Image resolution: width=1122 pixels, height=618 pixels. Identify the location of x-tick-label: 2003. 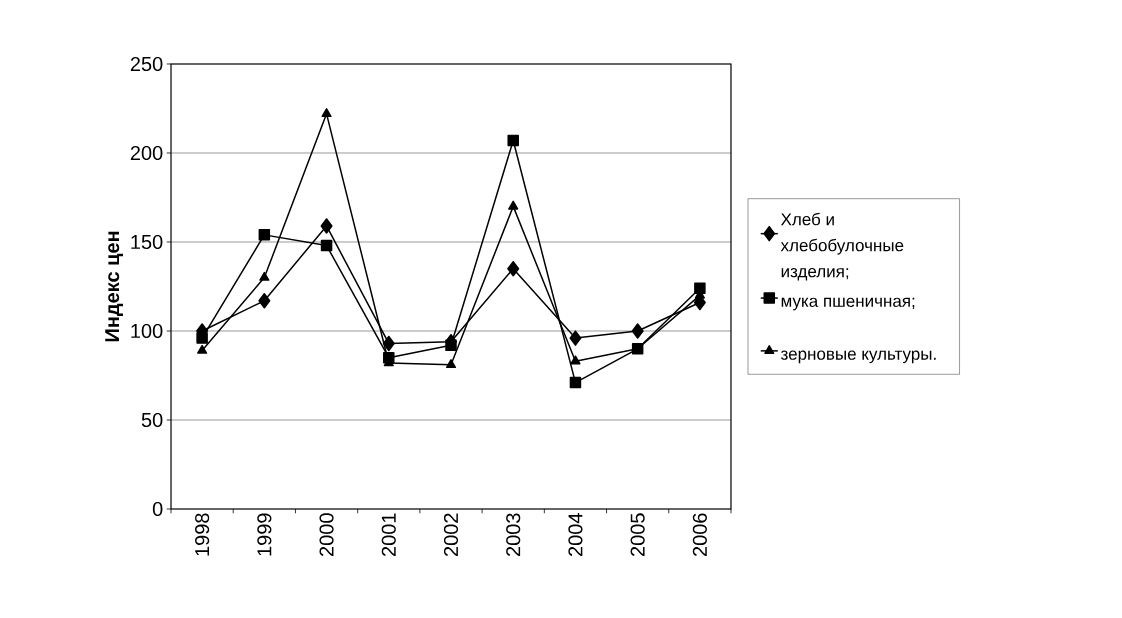
(513, 535).